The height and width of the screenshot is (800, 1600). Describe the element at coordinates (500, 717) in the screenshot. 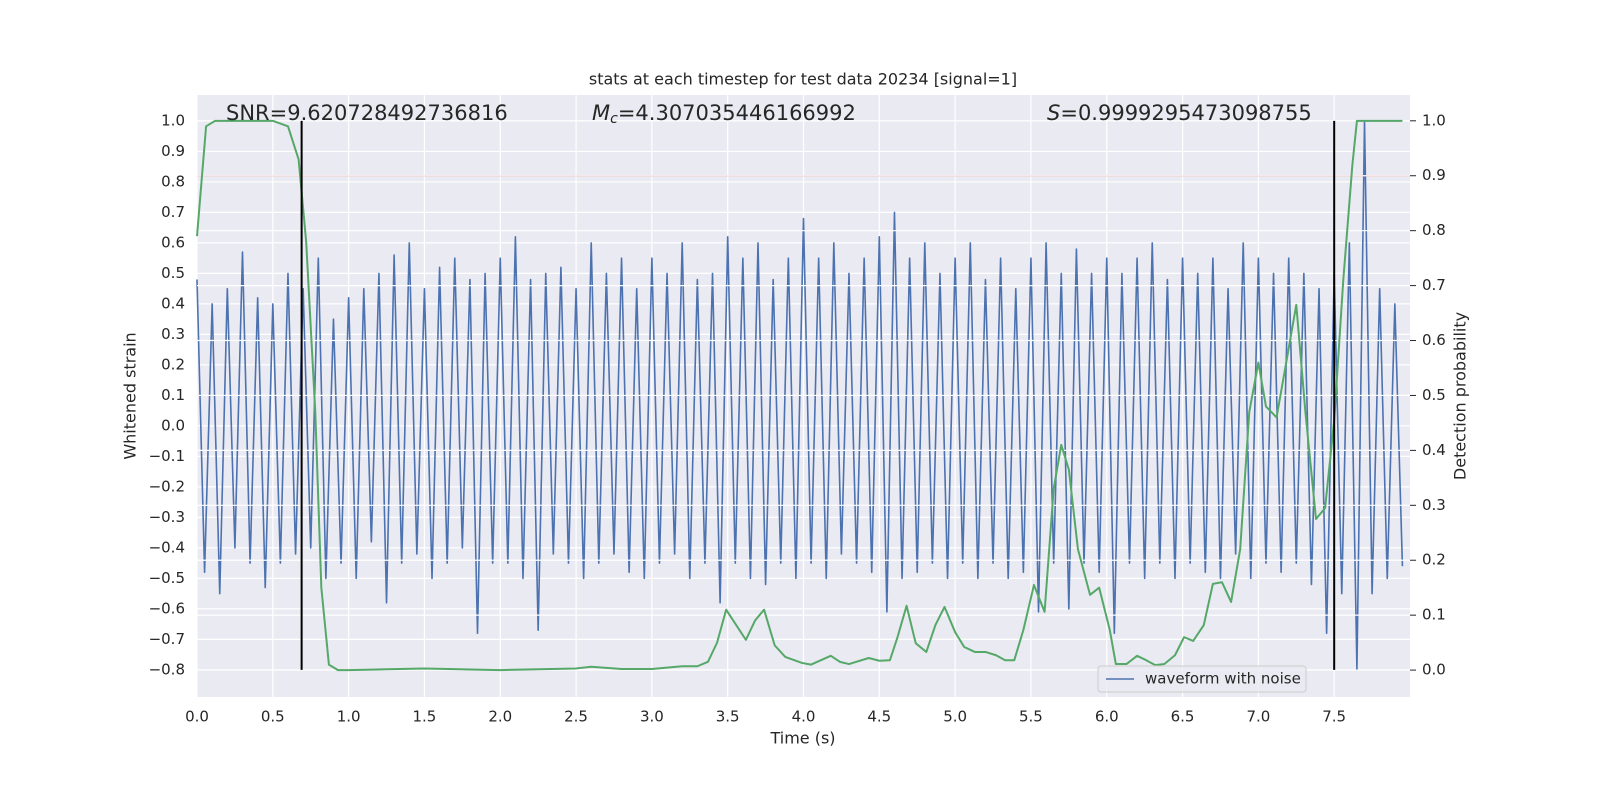

I see `x-tick-label: 2.0` at that location.